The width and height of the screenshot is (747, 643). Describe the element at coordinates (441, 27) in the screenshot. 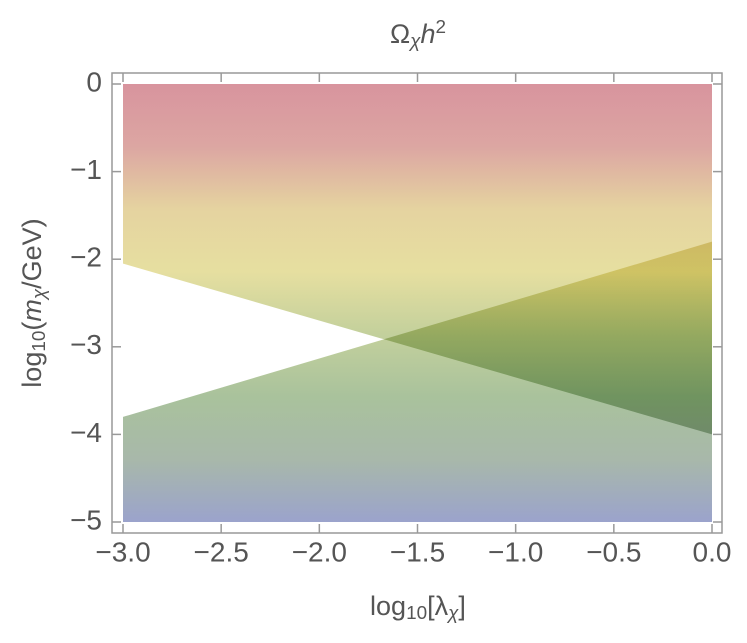

I see `chart-title-part: 2` at that location.